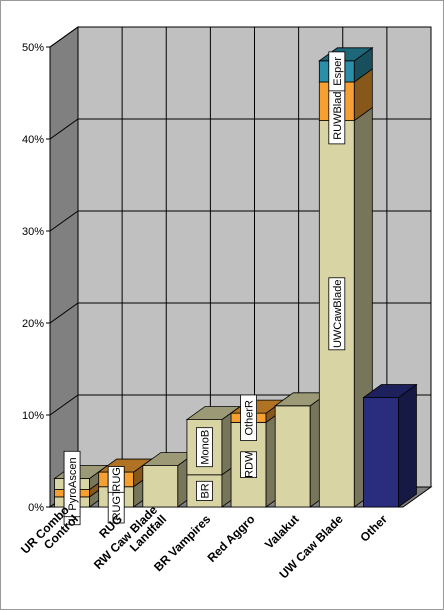 This screenshot has width=444, height=610. What do you see at coordinates (64, 267) in the screenshot?
I see `left-wall` at bounding box center [64, 267].